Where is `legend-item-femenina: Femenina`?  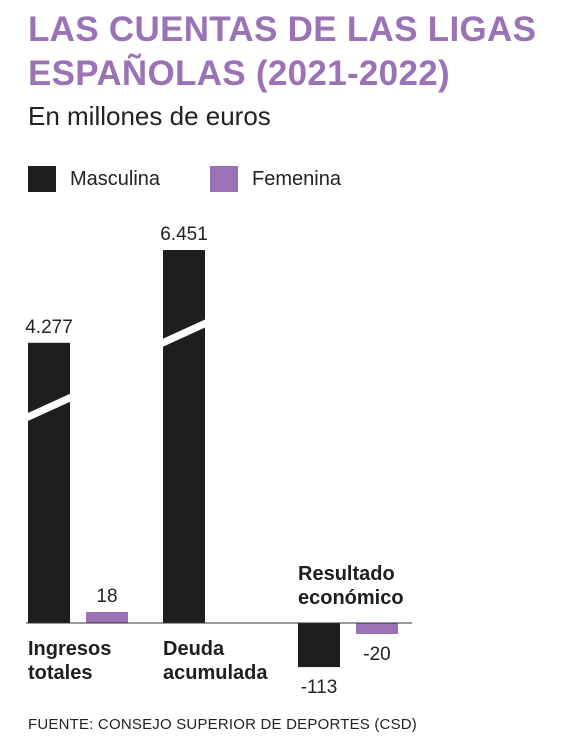
legend-item-femenina: Femenina is located at coordinates (275, 179).